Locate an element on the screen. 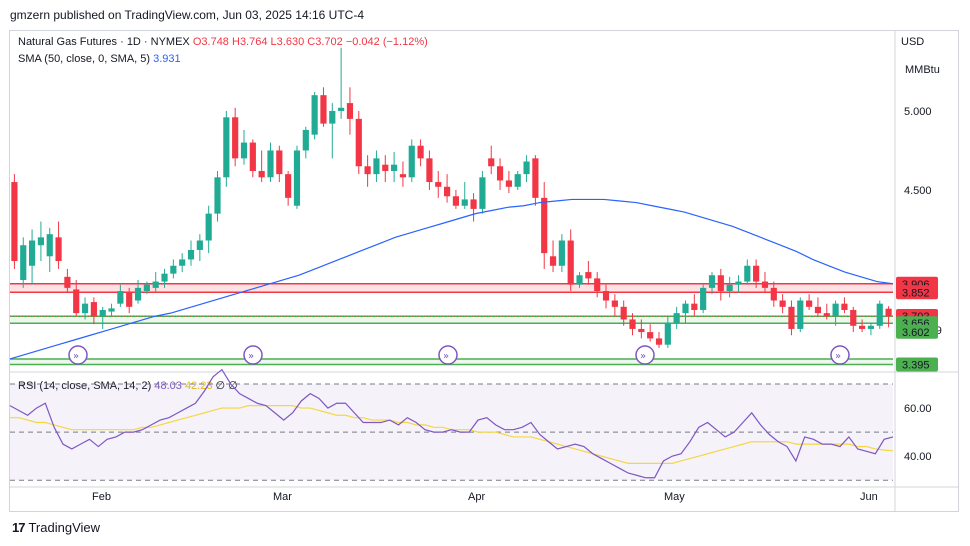  sma-legend: SMA (50, close, 0, SMA, 5) 3.931 is located at coordinates (99, 59).